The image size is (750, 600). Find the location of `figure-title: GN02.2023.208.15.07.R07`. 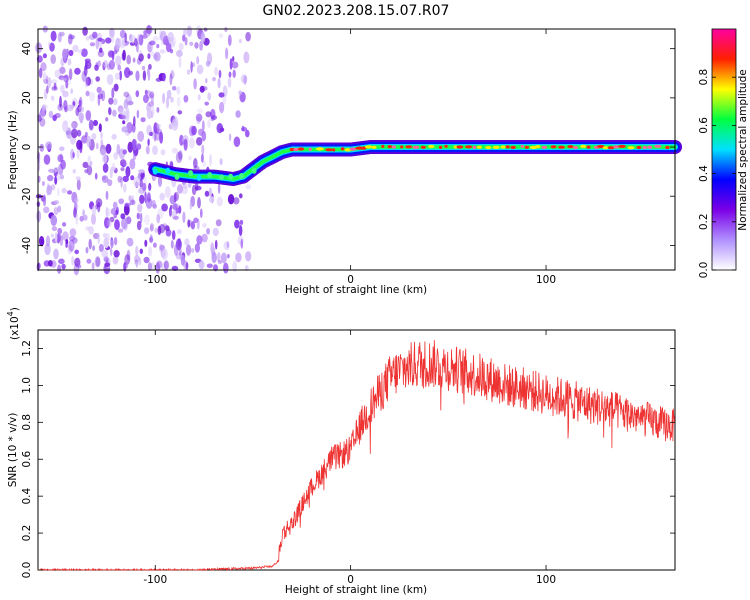

figure-title: GN02.2023.208.15.07.R07 is located at coordinates (356, 11).